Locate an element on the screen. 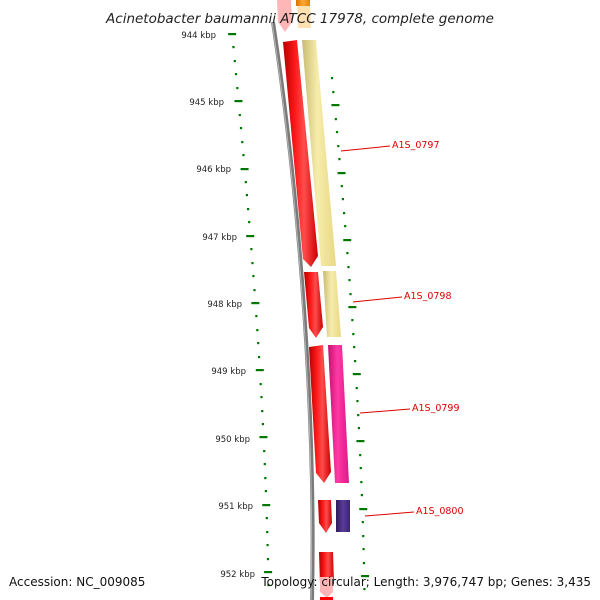 Image resolution: width=600 pixels, height=600 pixels. gene-label-a1s-0798: A1S_0798 is located at coordinates (428, 296).